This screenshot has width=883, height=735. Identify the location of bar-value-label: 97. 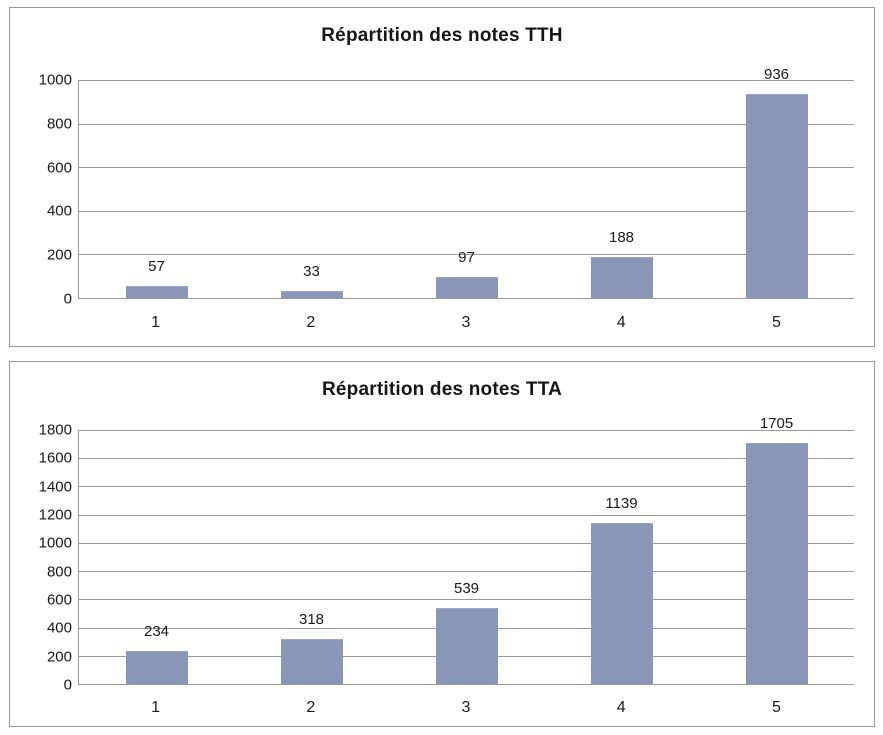
(466, 257).